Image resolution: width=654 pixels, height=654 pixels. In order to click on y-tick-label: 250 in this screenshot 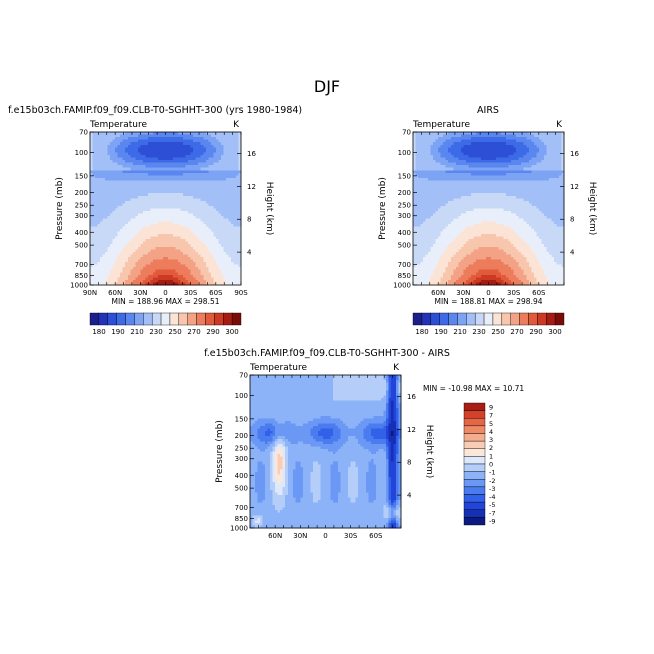, I will do `click(81, 206)`.